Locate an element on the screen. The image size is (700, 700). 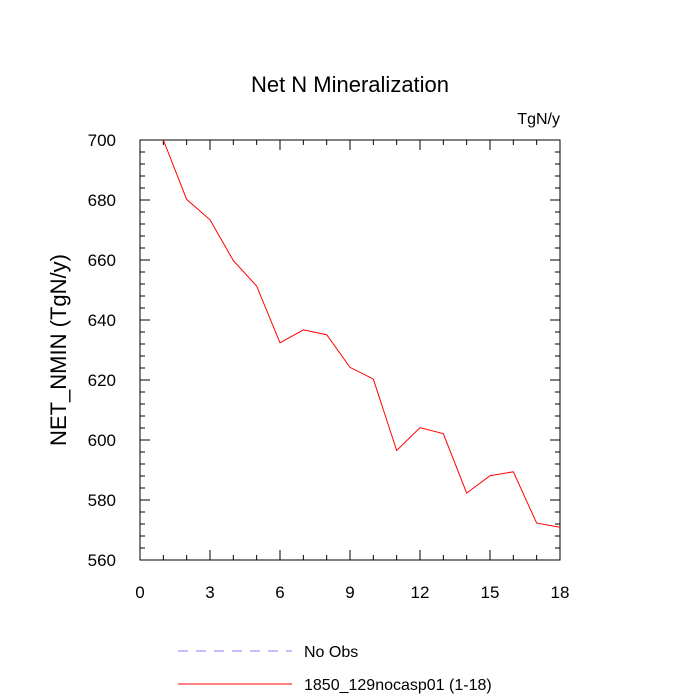
legend-label-series: 1850_129nocasp01 (1-18) is located at coordinates (398, 685).